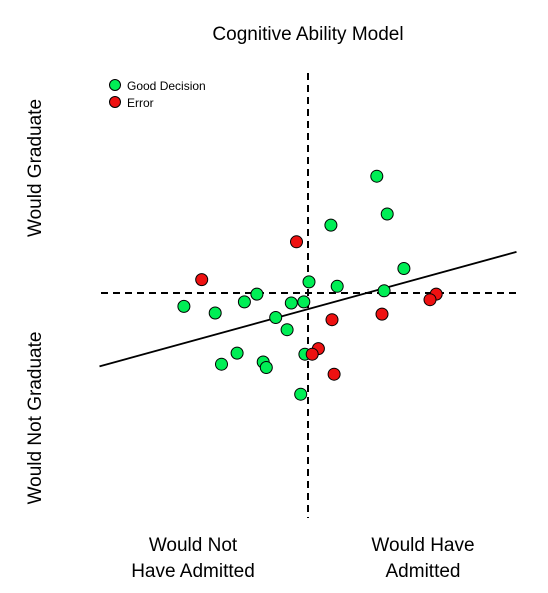 The height and width of the screenshot is (593, 548). I want to click on legend-marker-error, so click(115, 102).